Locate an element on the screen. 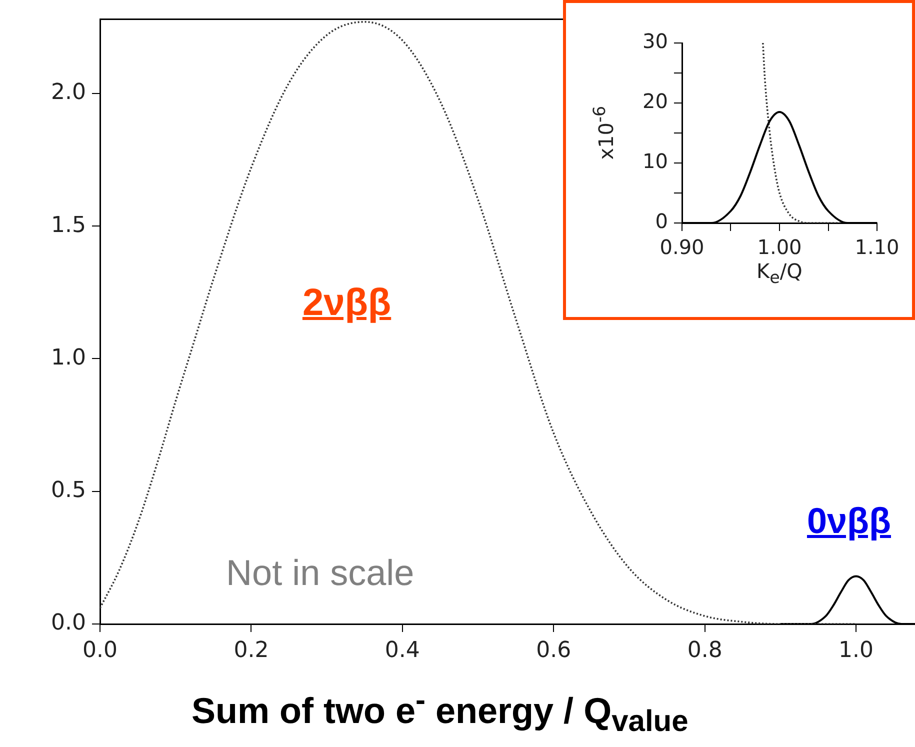 The image size is (915, 747). x-tick-label: 0.90 is located at coordinates (682, 247).